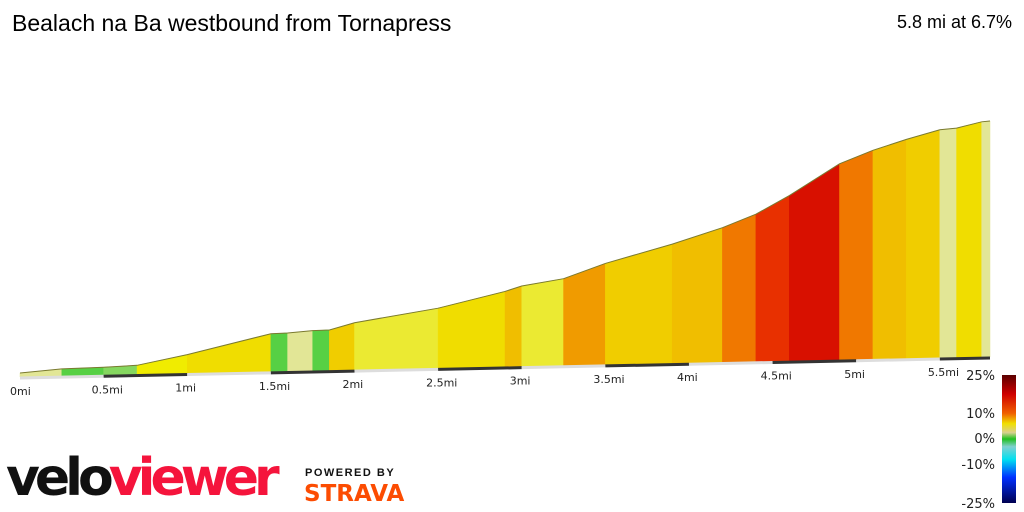 Image resolution: width=1024 pixels, height=512 pixels. I want to click on x-tick-label: 3.5mi, so click(608, 379).